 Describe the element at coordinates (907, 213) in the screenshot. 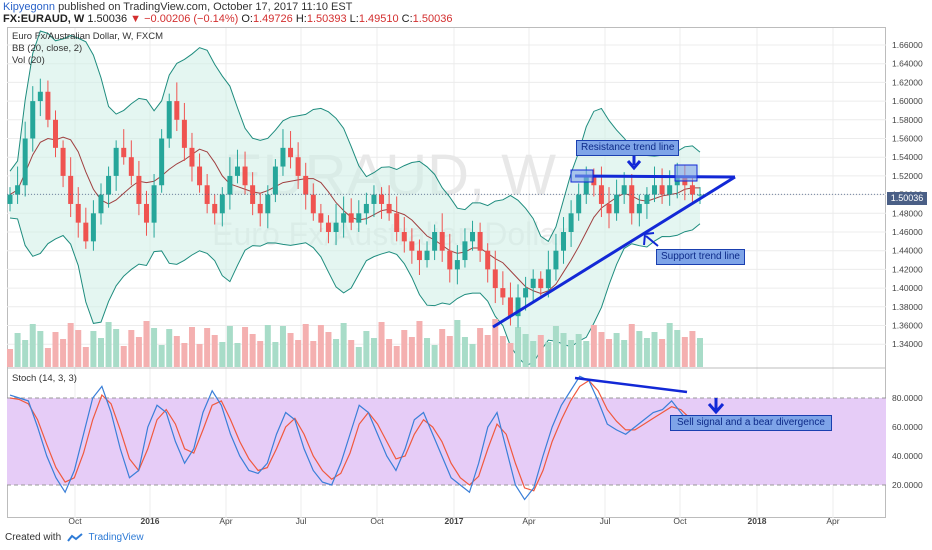

I see `price-tick-label: 1.48000` at that location.